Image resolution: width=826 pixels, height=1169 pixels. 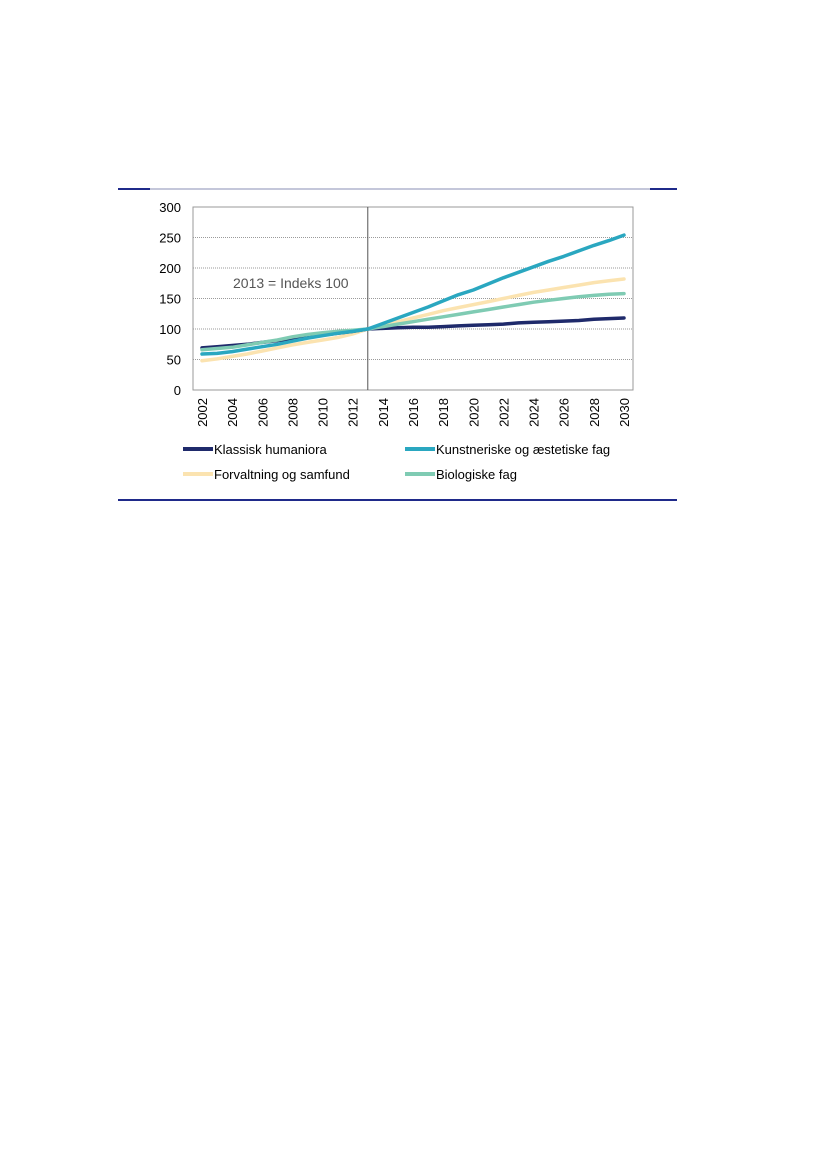 I want to click on x-tick-label: 2028, so click(x=594, y=412).